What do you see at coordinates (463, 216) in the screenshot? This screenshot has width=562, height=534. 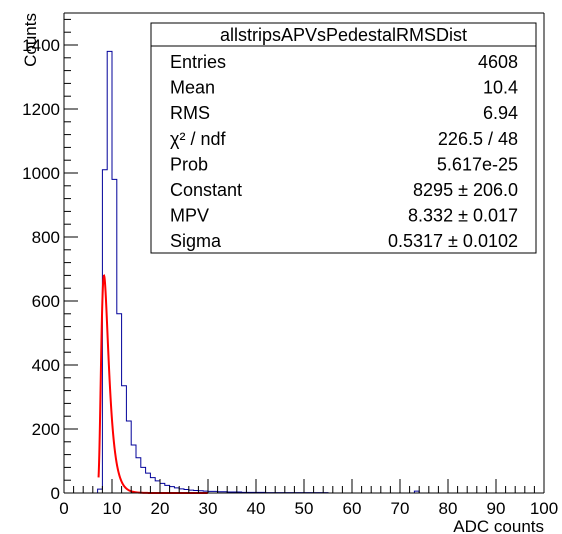 I see `stats-value: 8.332 ± 0.017` at bounding box center [463, 216].